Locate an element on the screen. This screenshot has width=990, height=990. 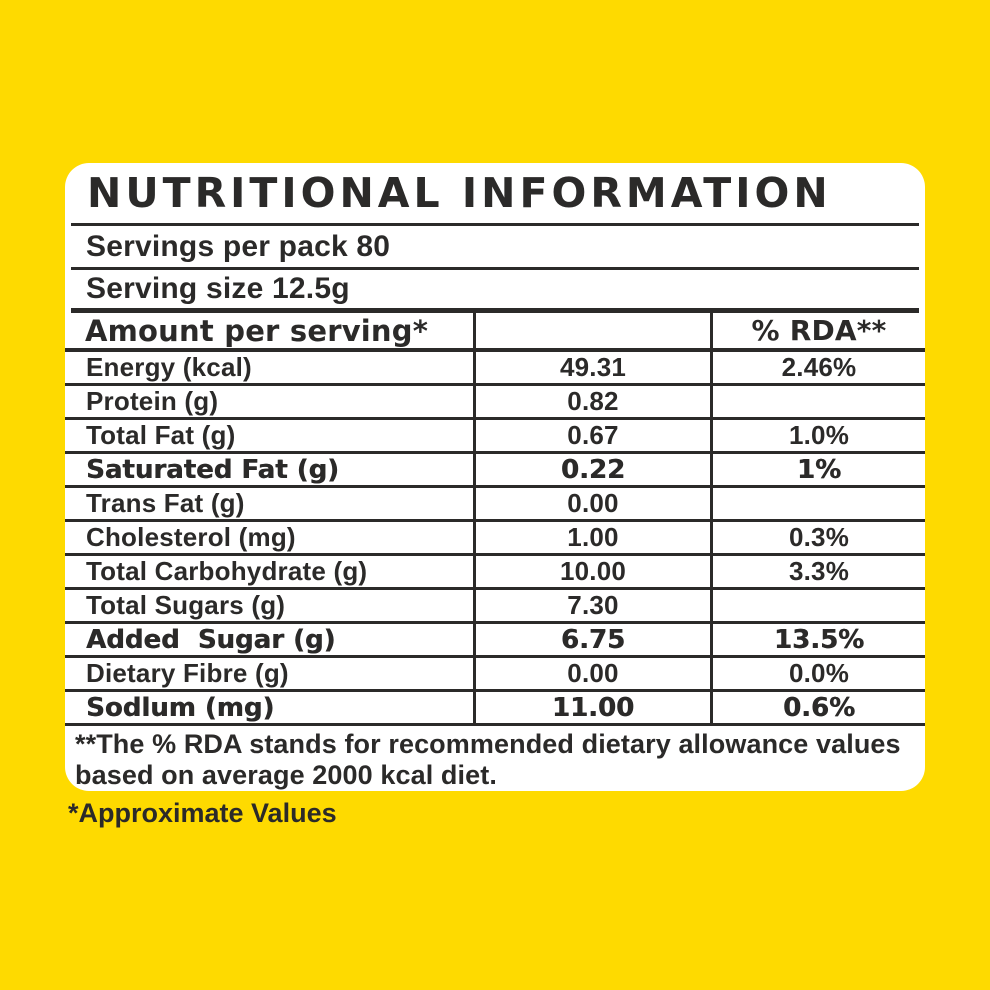
row-label: Dietary Fibre (g) is located at coordinates (187, 673).